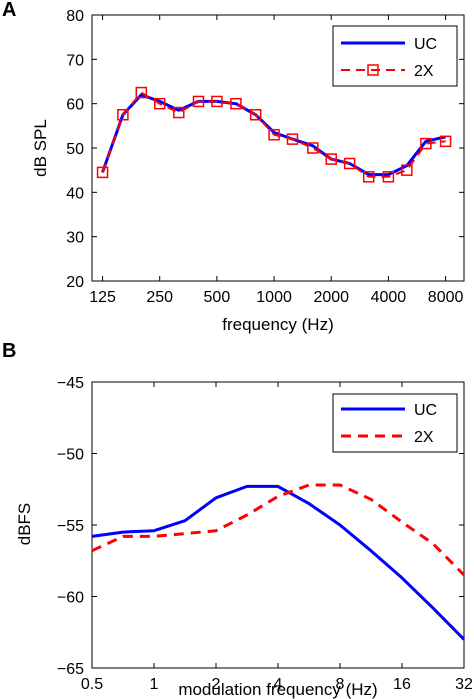  What do you see at coordinates (9, 351) in the screenshot?
I see `panel-b-letter: B` at bounding box center [9, 351].